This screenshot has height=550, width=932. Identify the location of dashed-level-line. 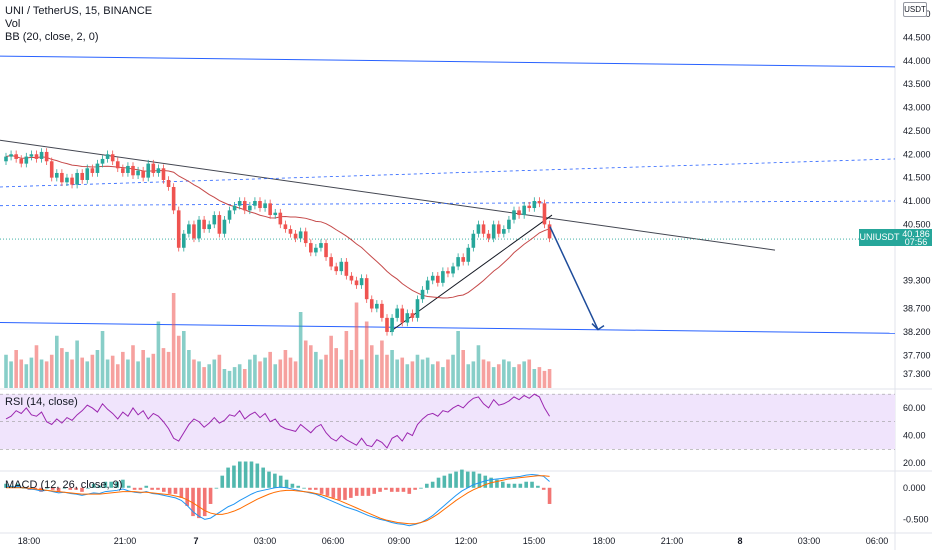
(448, 173).